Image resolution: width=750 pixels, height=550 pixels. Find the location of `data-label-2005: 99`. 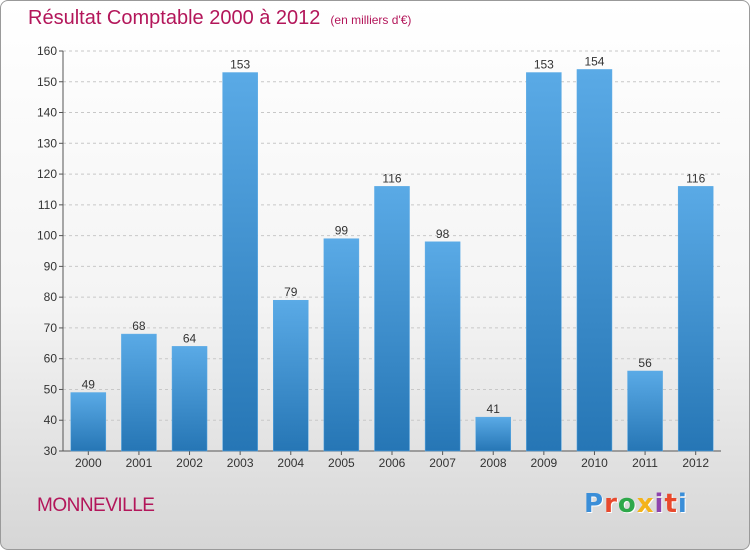

data-label-2005: 99 is located at coordinates (342, 231).